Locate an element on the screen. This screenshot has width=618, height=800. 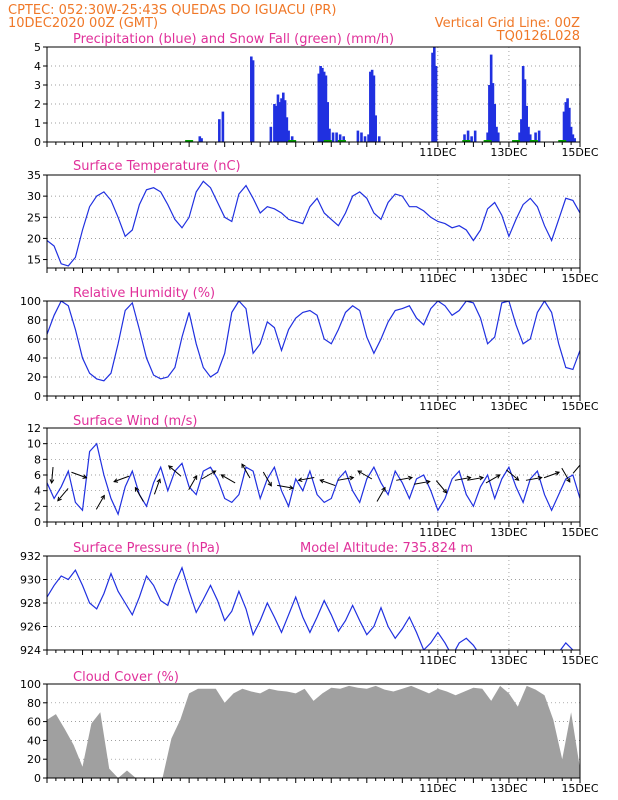
y-tick-label: 924 is located at coordinates (30, 650).